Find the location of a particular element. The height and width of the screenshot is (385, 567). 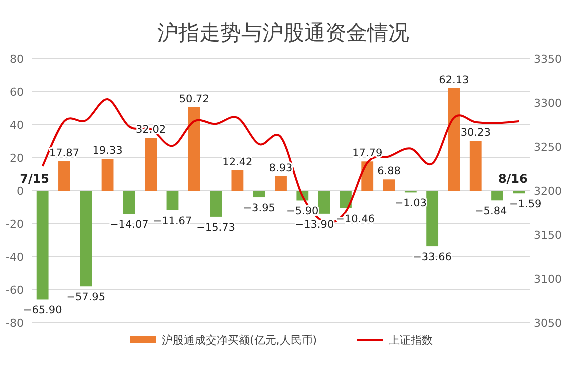

y2-tick-label: 3300 is located at coordinates (548, 103).